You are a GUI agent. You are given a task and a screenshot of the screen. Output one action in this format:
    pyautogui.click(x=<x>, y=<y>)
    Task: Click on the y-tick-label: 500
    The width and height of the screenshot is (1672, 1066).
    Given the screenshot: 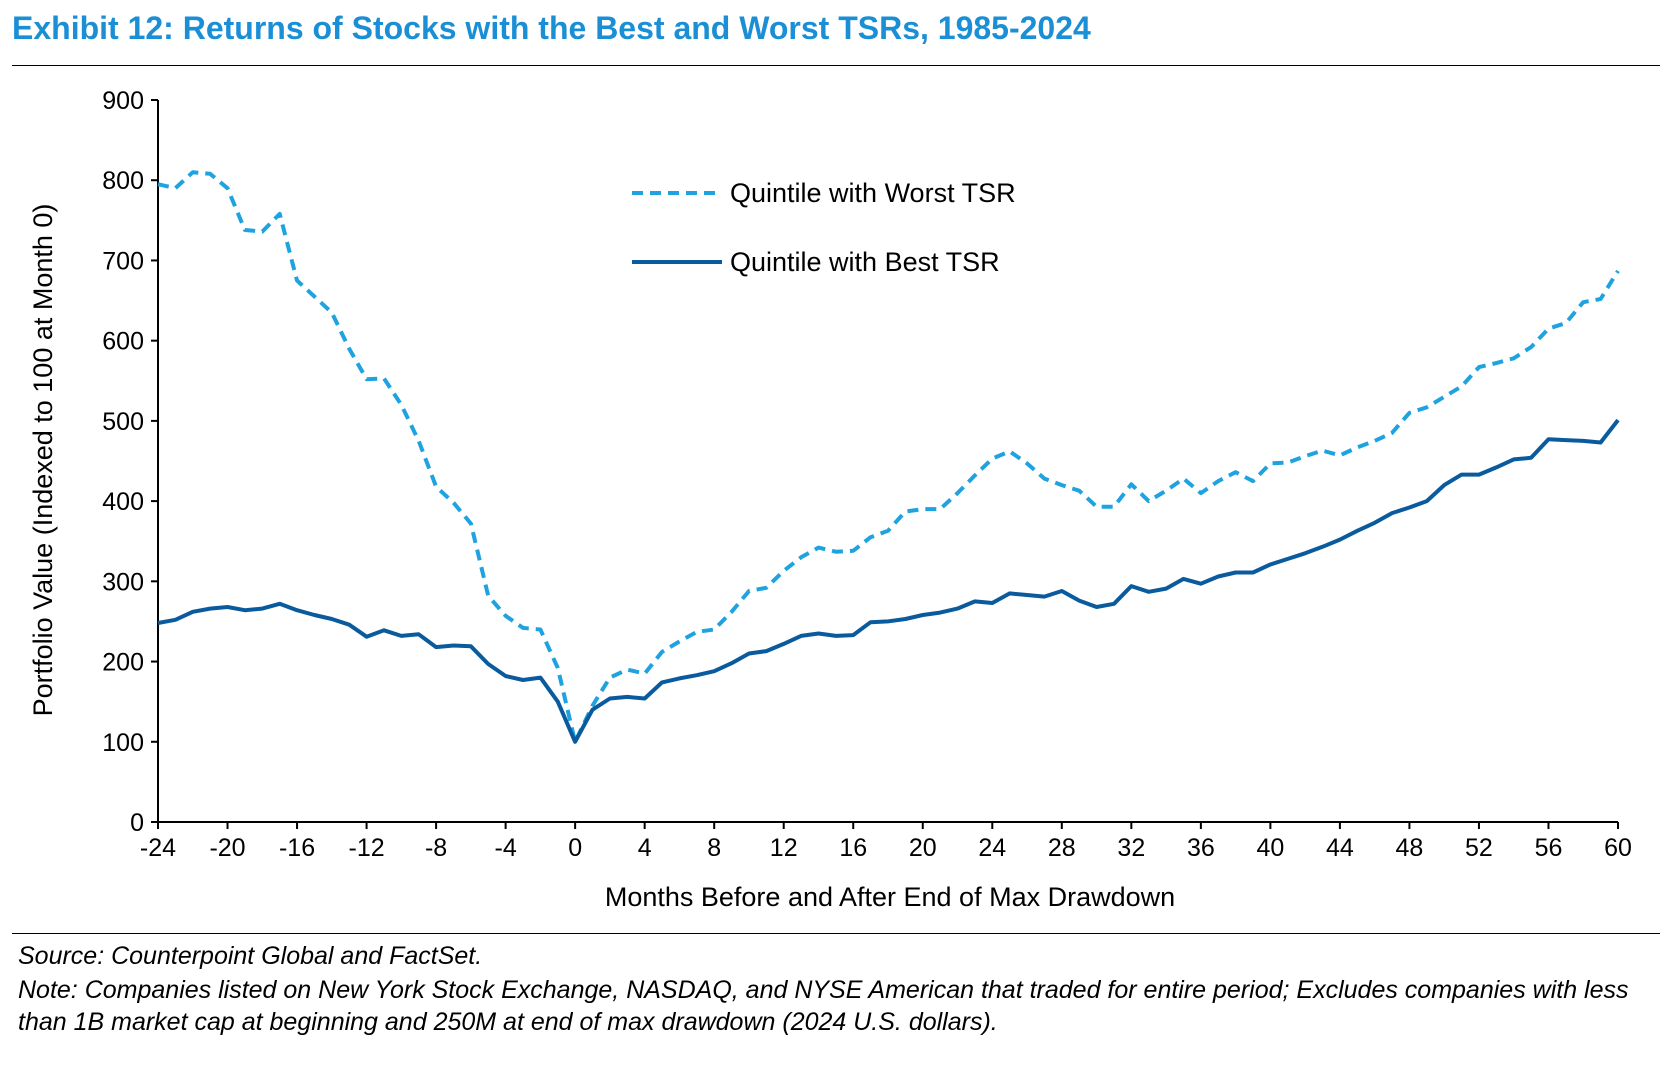 What is the action you would take?
    pyautogui.click(x=123, y=422)
    